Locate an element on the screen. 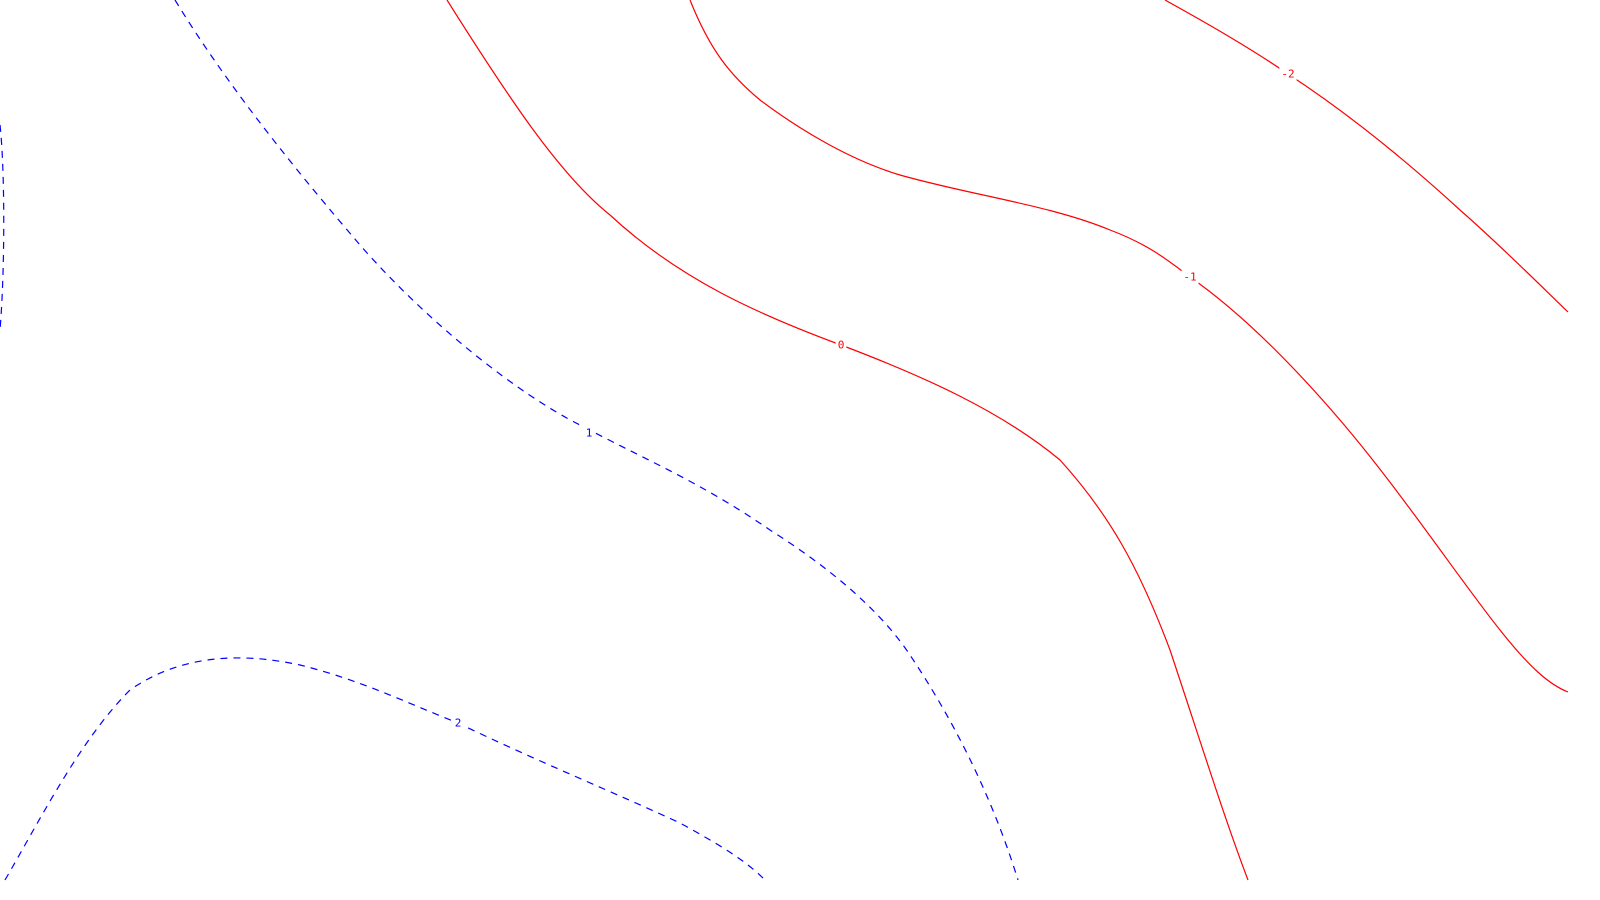 The width and height of the screenshot is (1600, 900). contour-label-level-minus-1: -1 is located at coordinates (1189, 277).